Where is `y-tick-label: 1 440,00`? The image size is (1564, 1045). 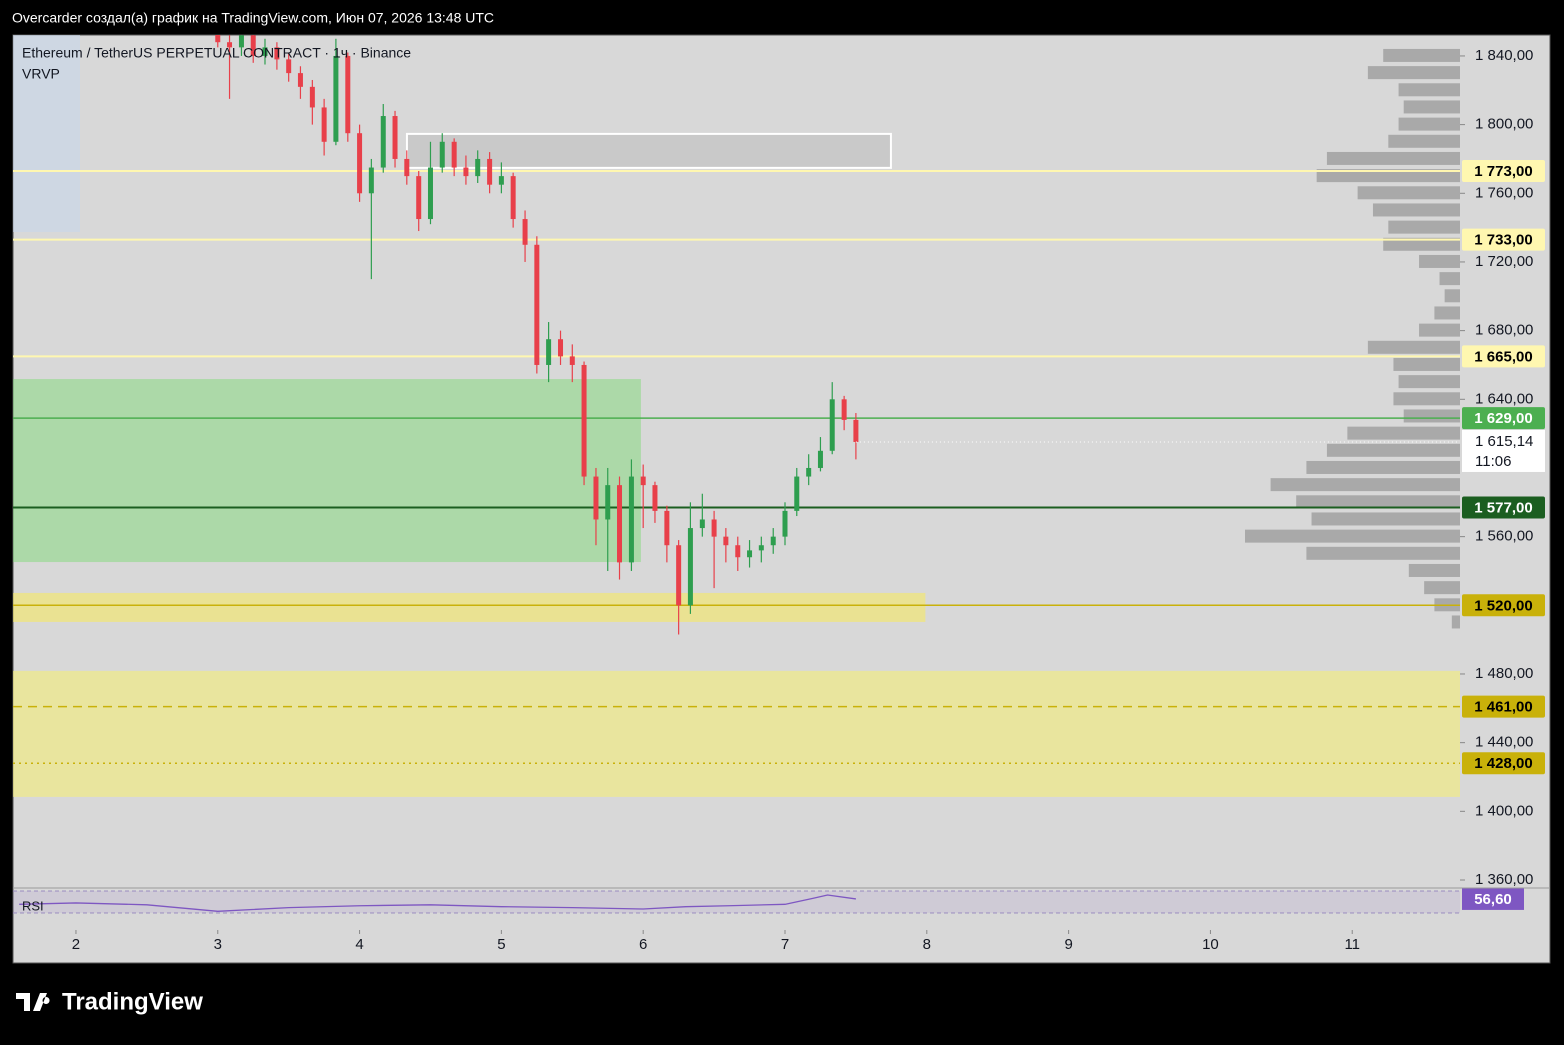
y-tick-label: 1 440,00 is located at coordinates (1504, 742).